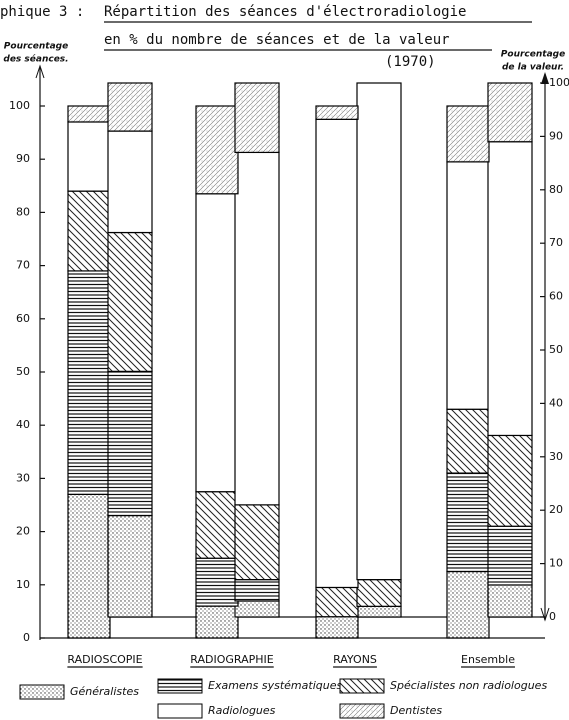 The image size is (569, 720). I want to click on y-tick-label: 0, so click(26, 637).